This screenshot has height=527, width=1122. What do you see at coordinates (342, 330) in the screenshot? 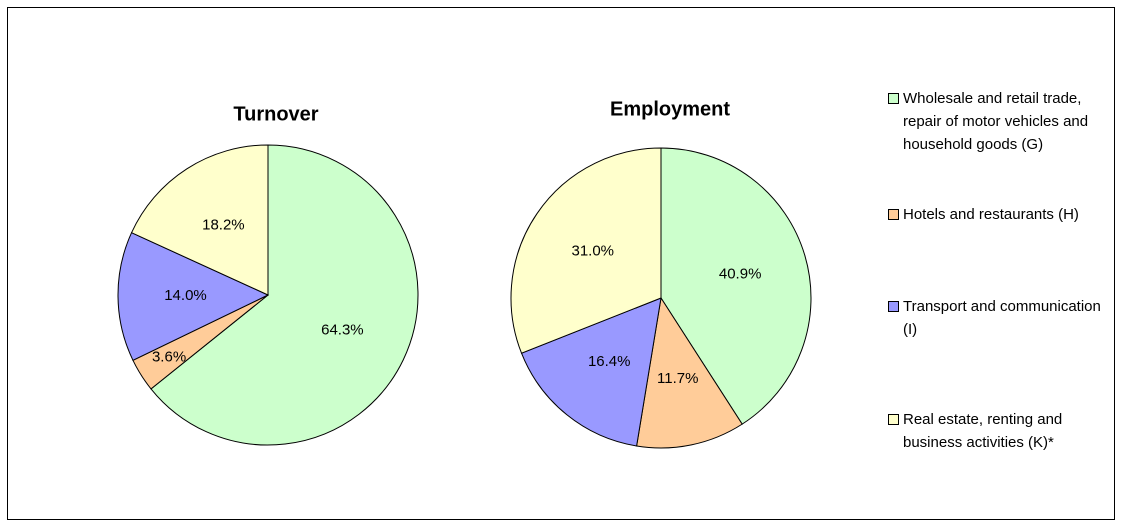
I see `data-label: 64.3%` at bounding box center [342, 330].